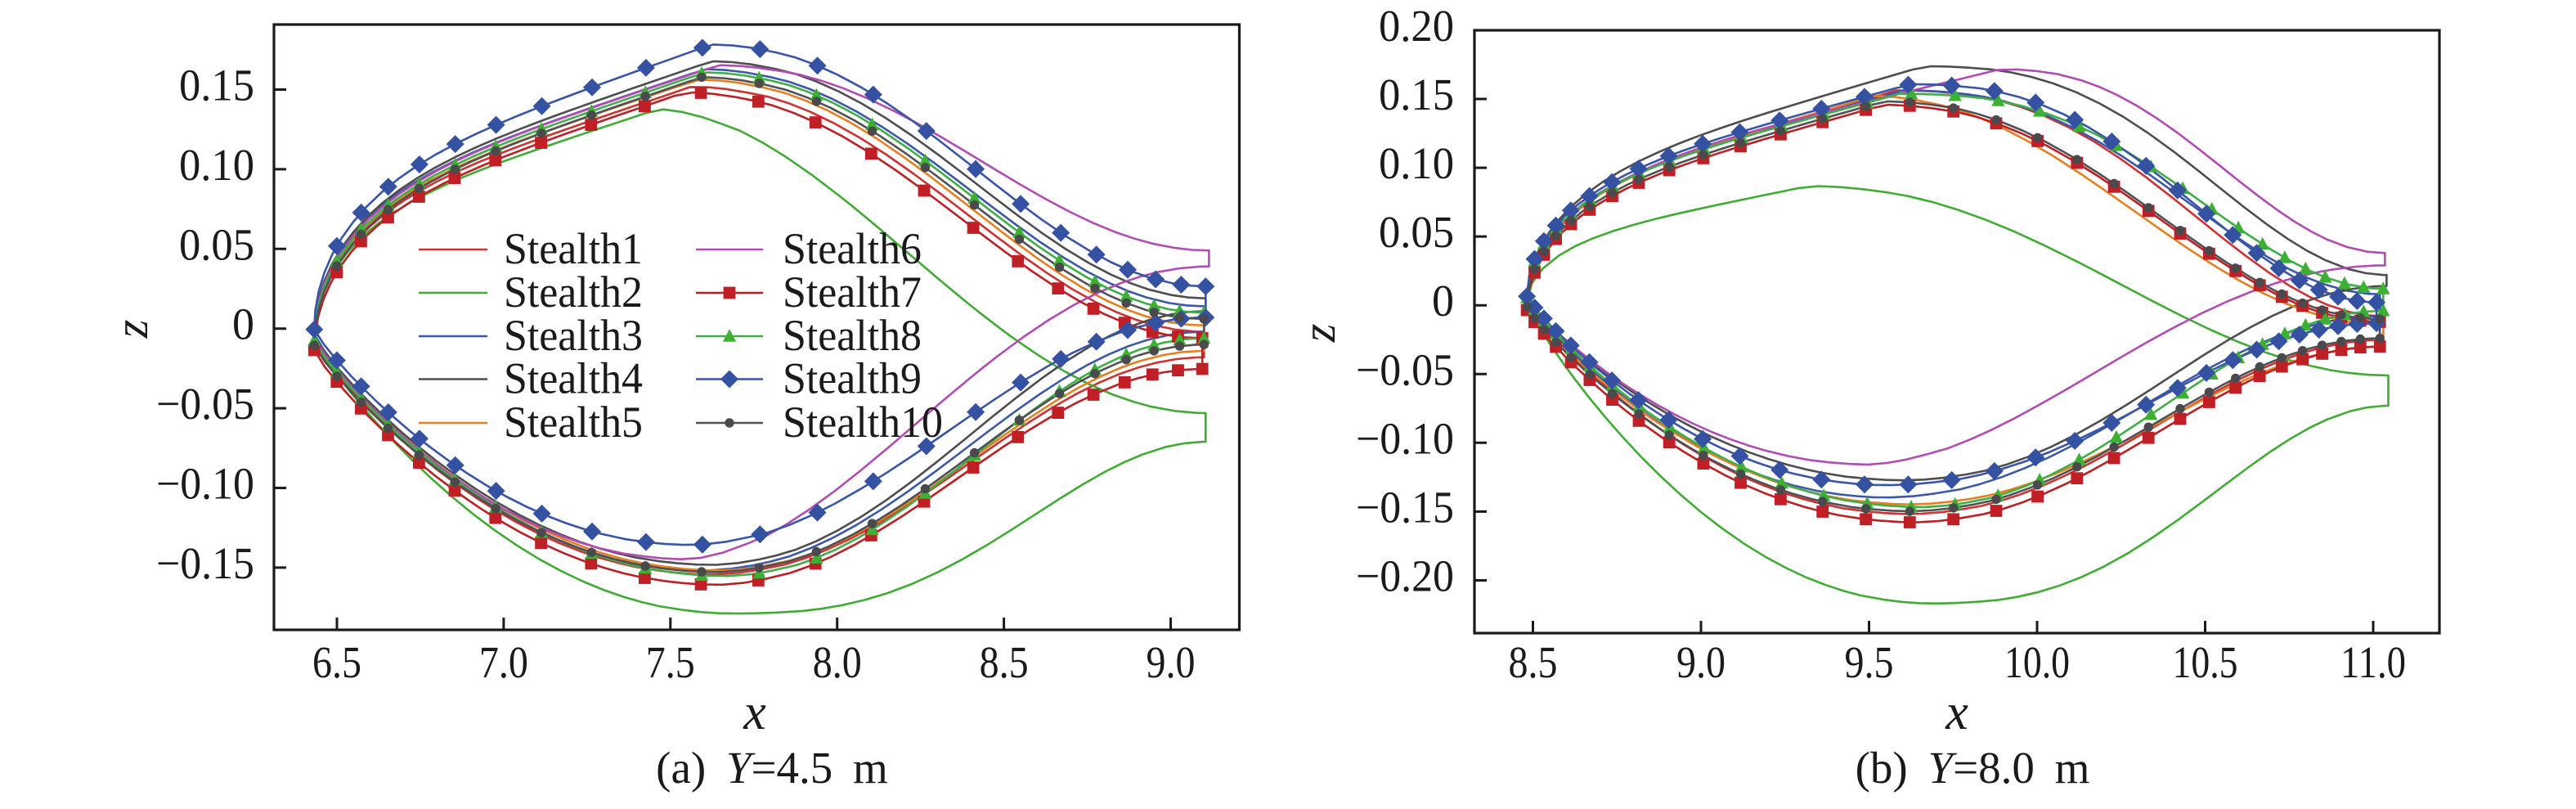  What do you see at coordinates (574, 422) in the screenshot?
I see `svg-text: Stealth5` at bounding box center [574, 422].